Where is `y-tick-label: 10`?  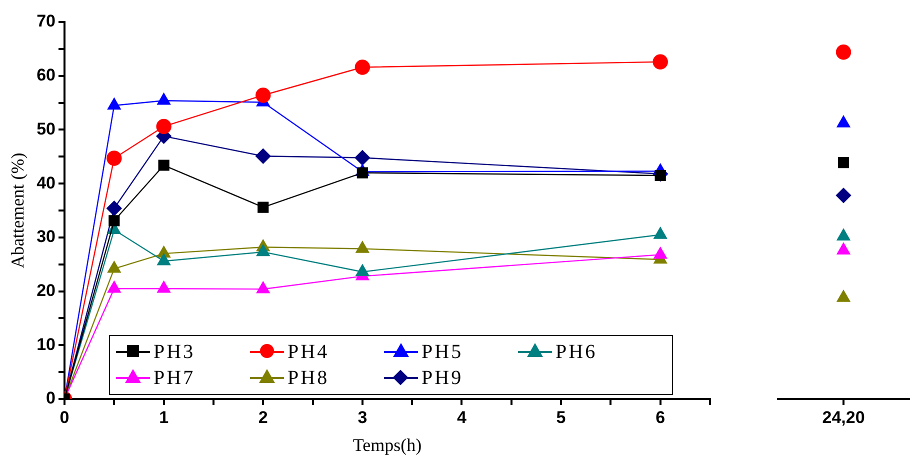 y-tick-label: 10 is located at coordinates (46, 344).